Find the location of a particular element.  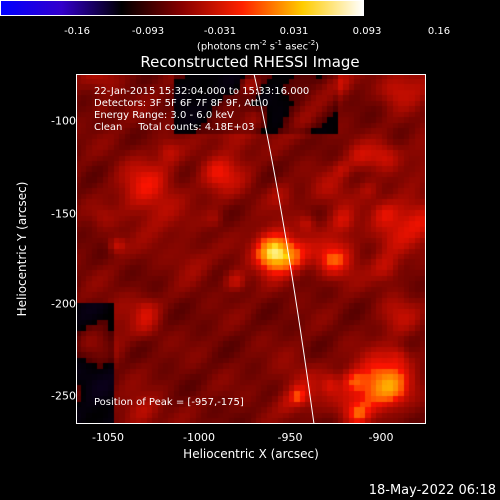

solar-limb-line is located at coordinates (284, 249).